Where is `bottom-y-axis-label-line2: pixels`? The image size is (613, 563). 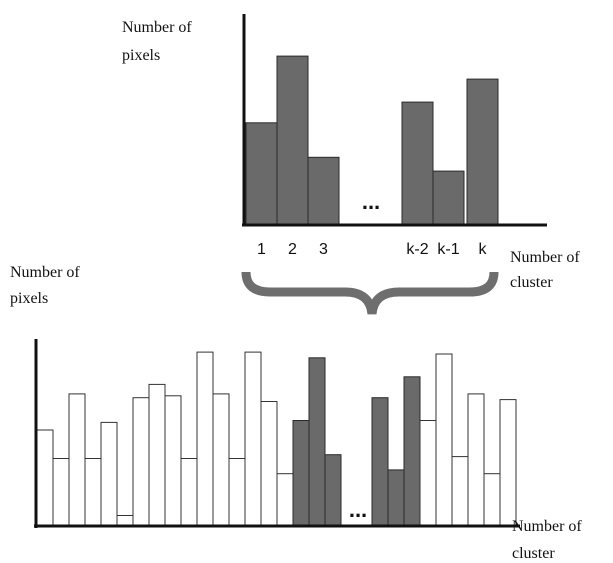 bottom-y-axis-label-line2: pixels is located at coordinates (29, 298).